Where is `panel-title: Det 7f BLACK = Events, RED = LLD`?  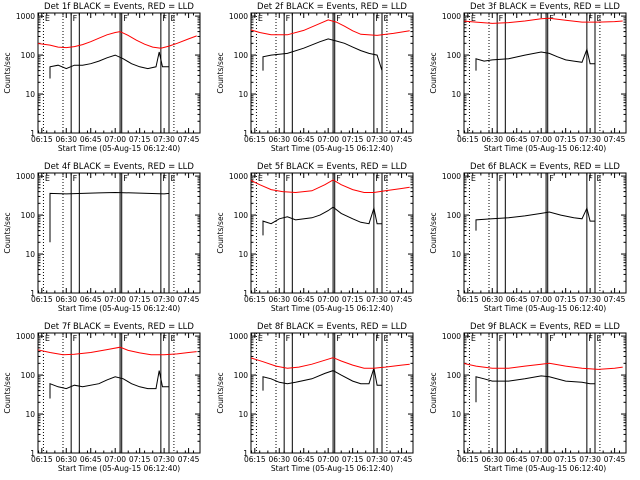
panel-title: Det 7f BLACK = Events, RED = LLD is located at coordinates (119, 327).